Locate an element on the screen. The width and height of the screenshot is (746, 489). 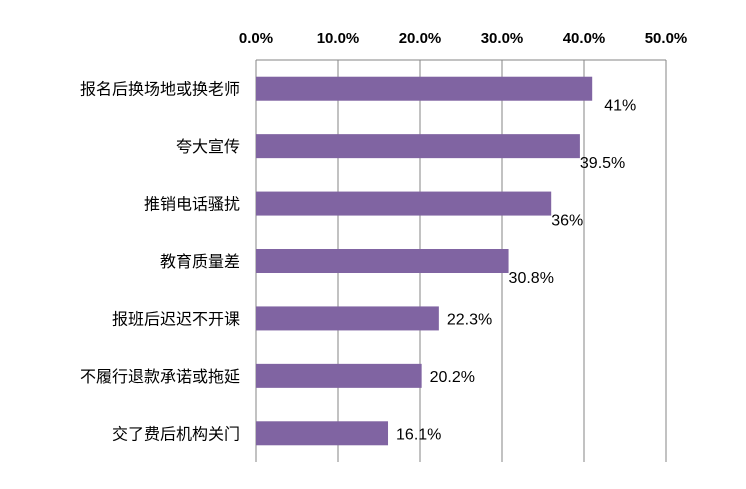
x-tick-label: 0.0% is located at coordinates (256, 38).